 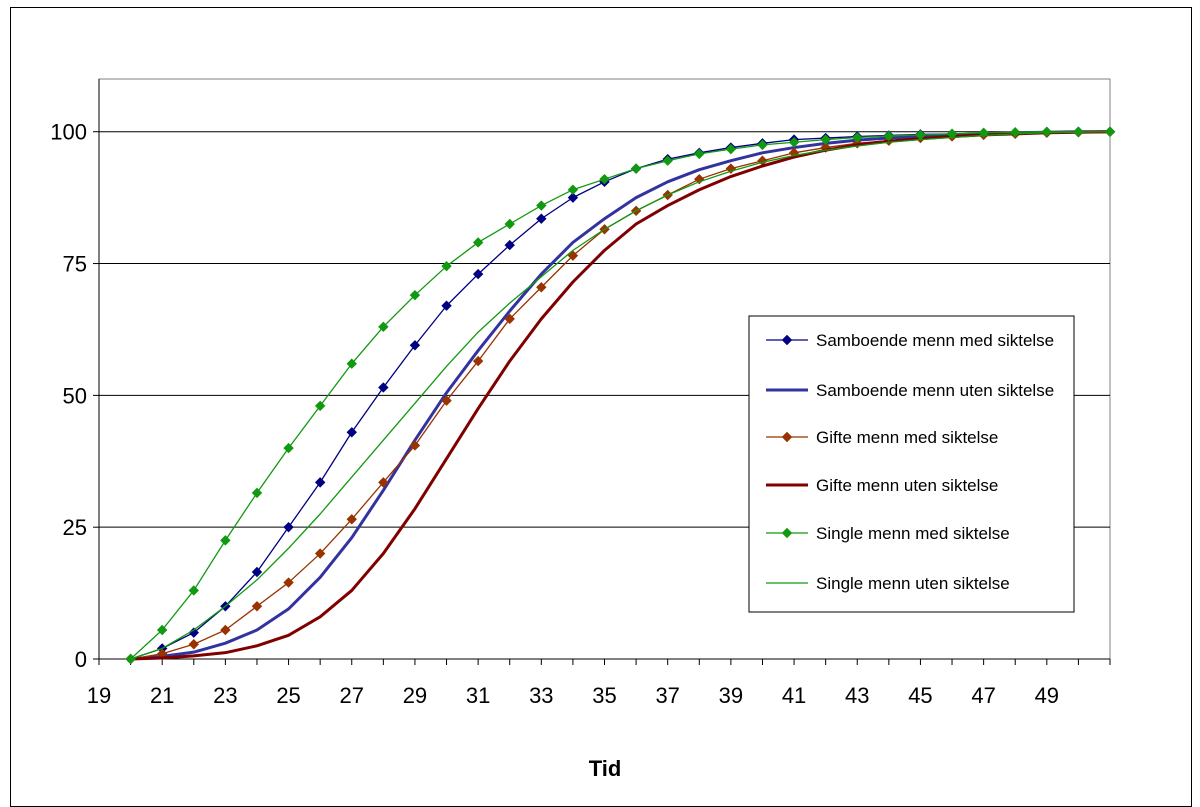 I want to click on legend-item: Samboende menn uten siktelse, so click(x=910, y=390).